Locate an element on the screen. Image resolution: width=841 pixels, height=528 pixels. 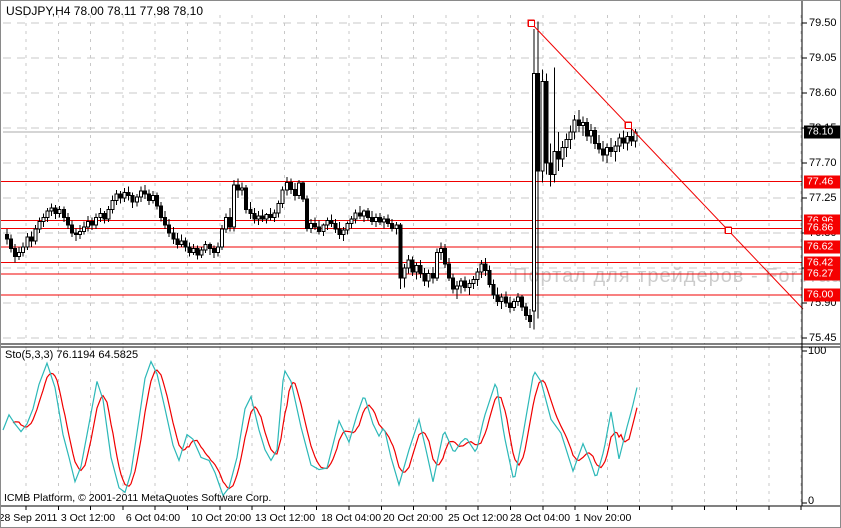
watermark: Портал для трейдеров - ForTrader.ru is located at coordinates (676, 276).